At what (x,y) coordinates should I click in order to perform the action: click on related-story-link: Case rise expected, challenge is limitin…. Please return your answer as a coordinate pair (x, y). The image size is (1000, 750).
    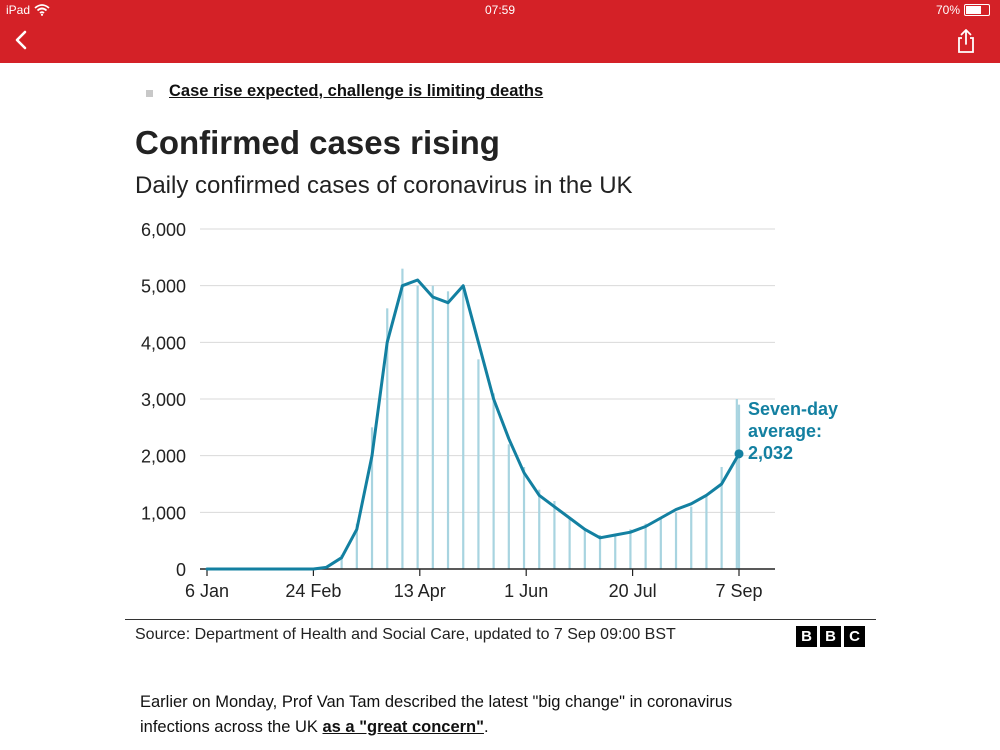
    Looking at the image, I should click on (356, 91).